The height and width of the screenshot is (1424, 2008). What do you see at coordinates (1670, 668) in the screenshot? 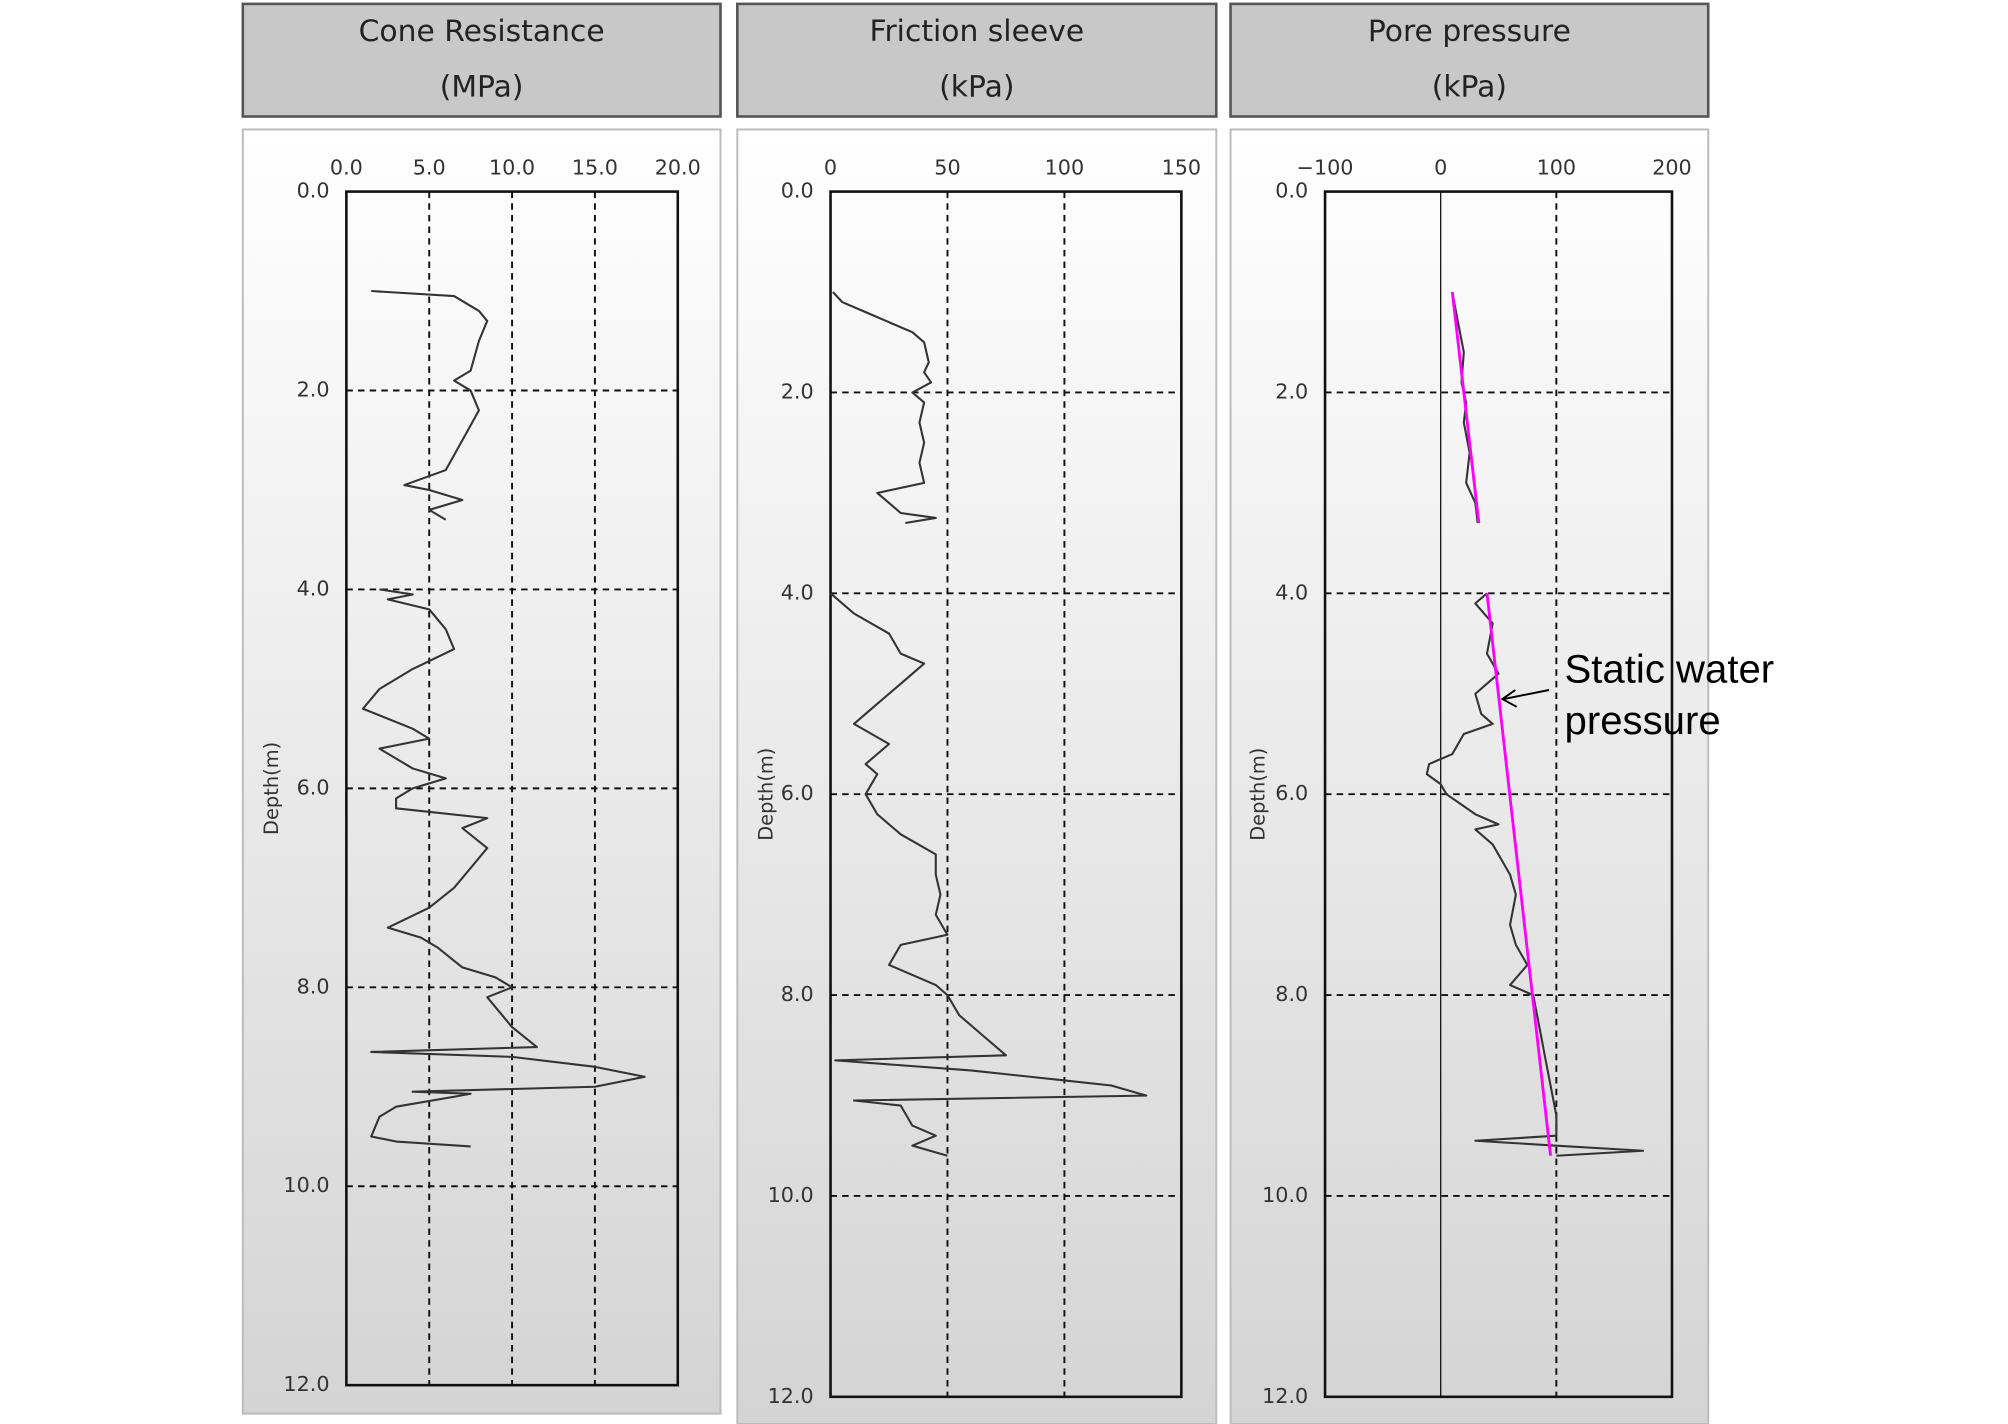
I see `annotation: Static water` at bounding box center [1670, 668].